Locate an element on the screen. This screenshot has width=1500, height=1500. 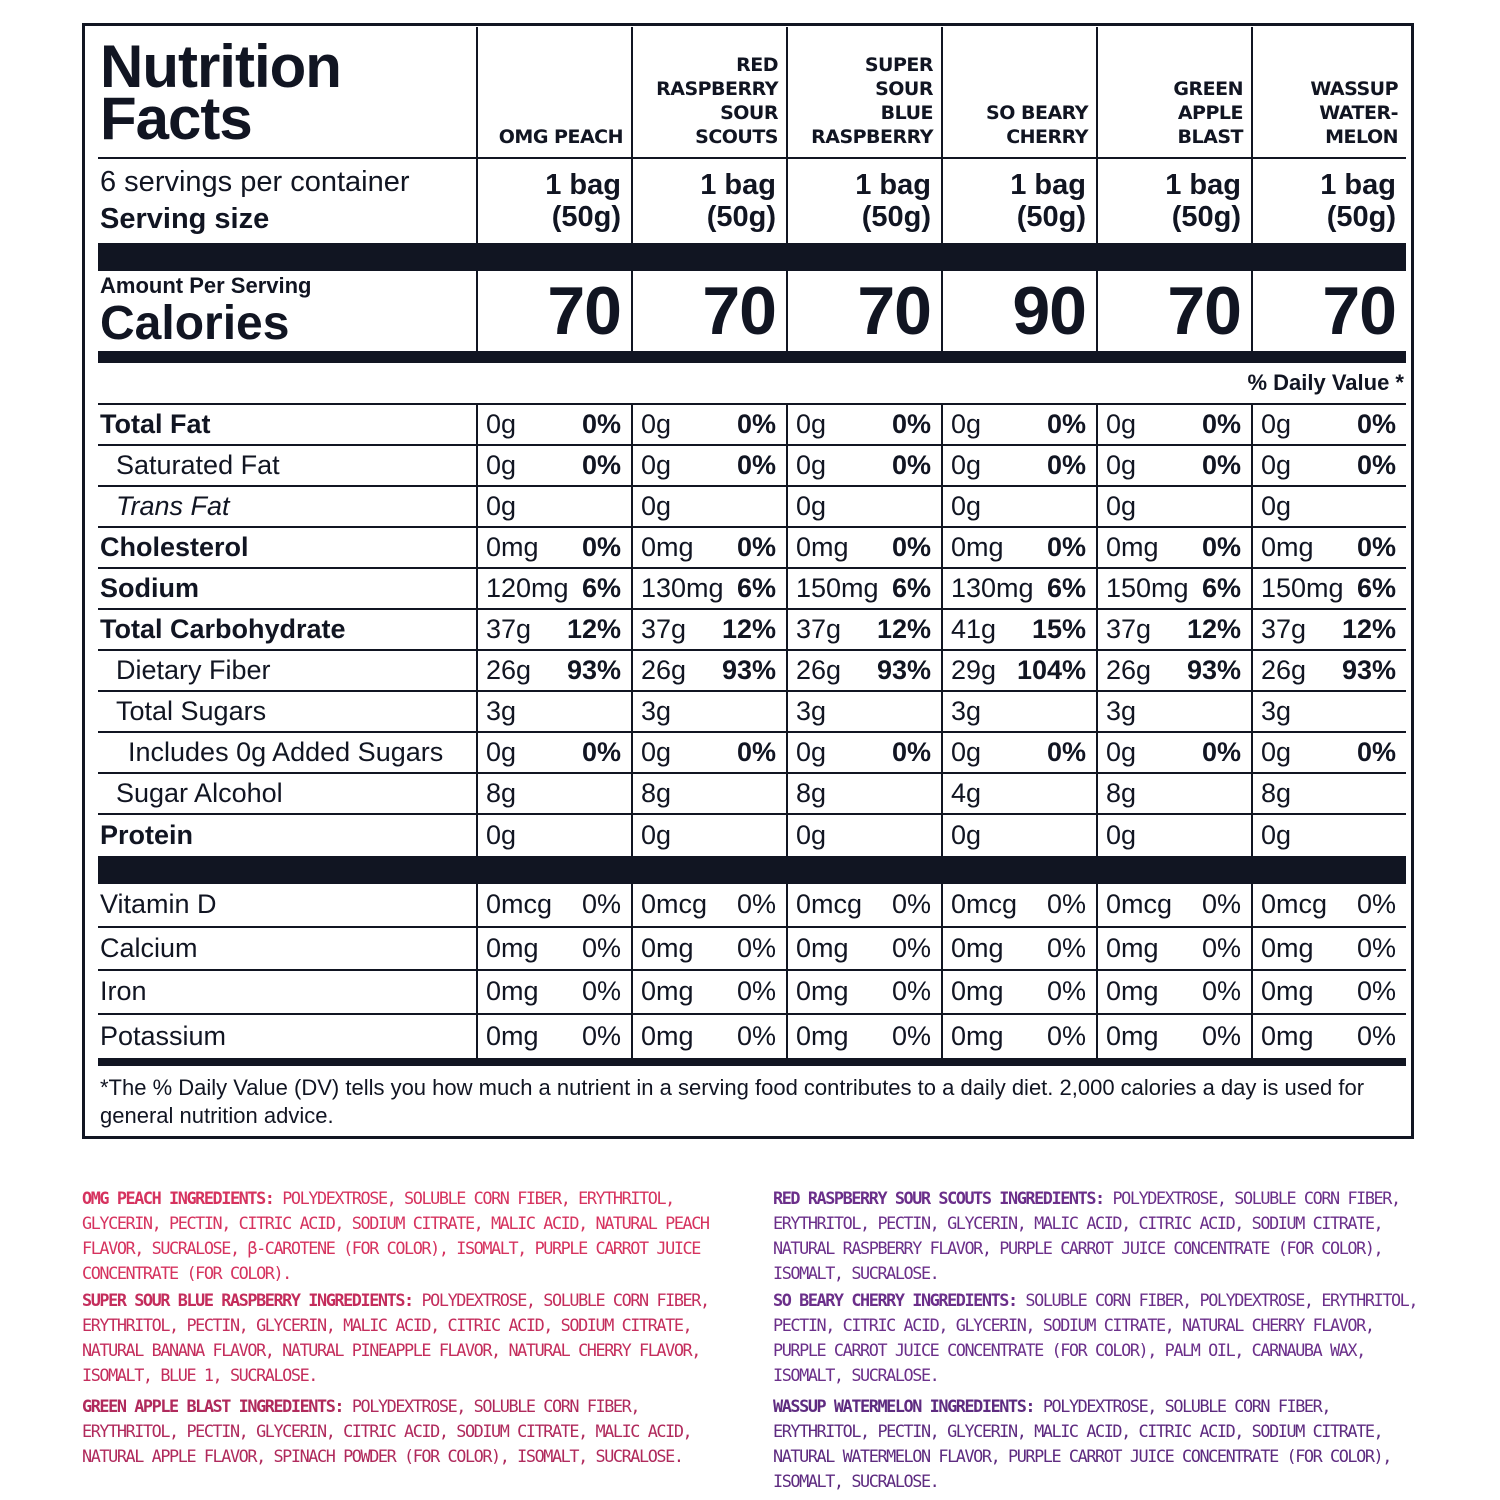
nutrient-amount: 4g is located at coordinates (966, 793).